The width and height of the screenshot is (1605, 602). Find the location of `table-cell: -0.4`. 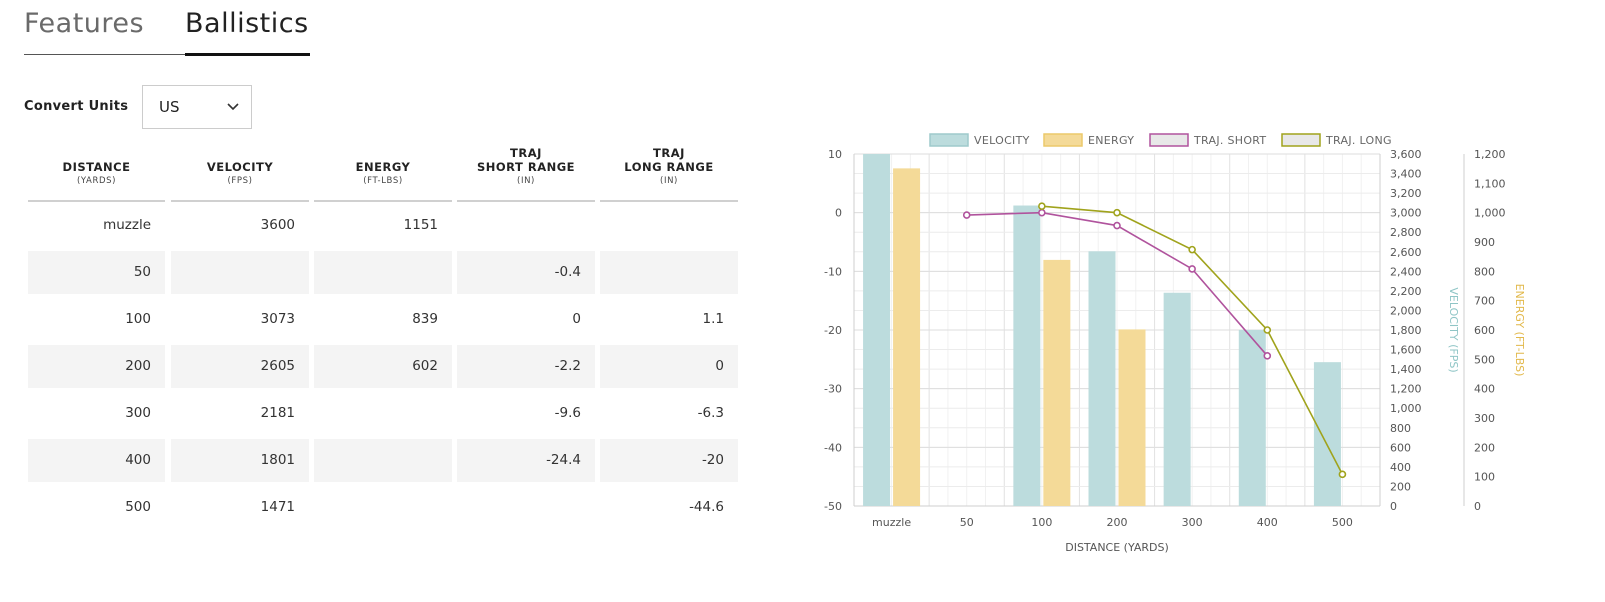

table-cell: -0.4 is located at coordinates (526, 272).